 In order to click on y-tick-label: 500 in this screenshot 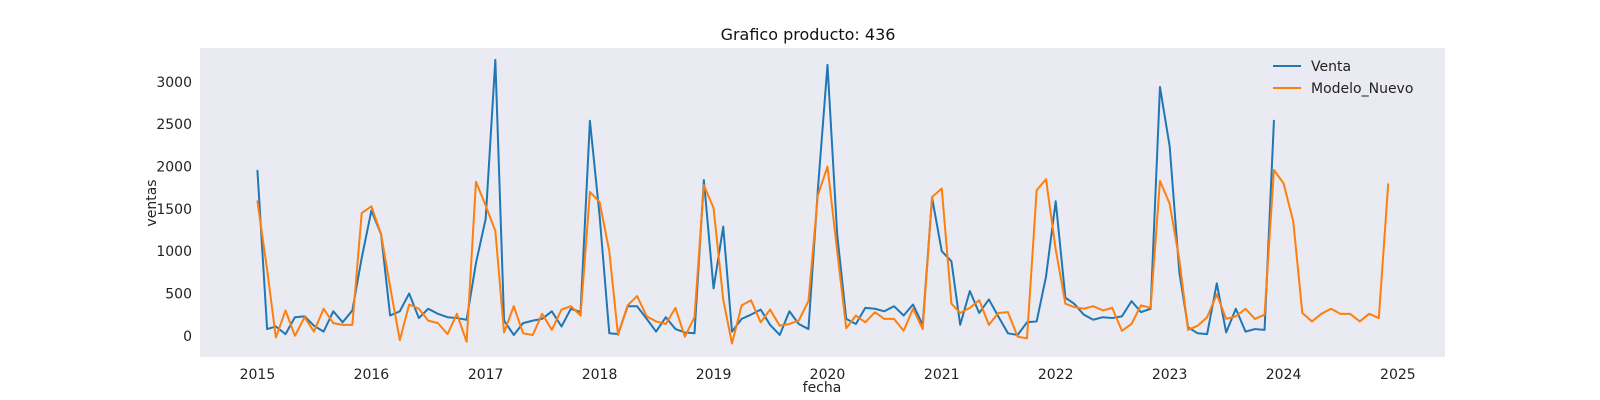, I will do `click(178, 295)`.